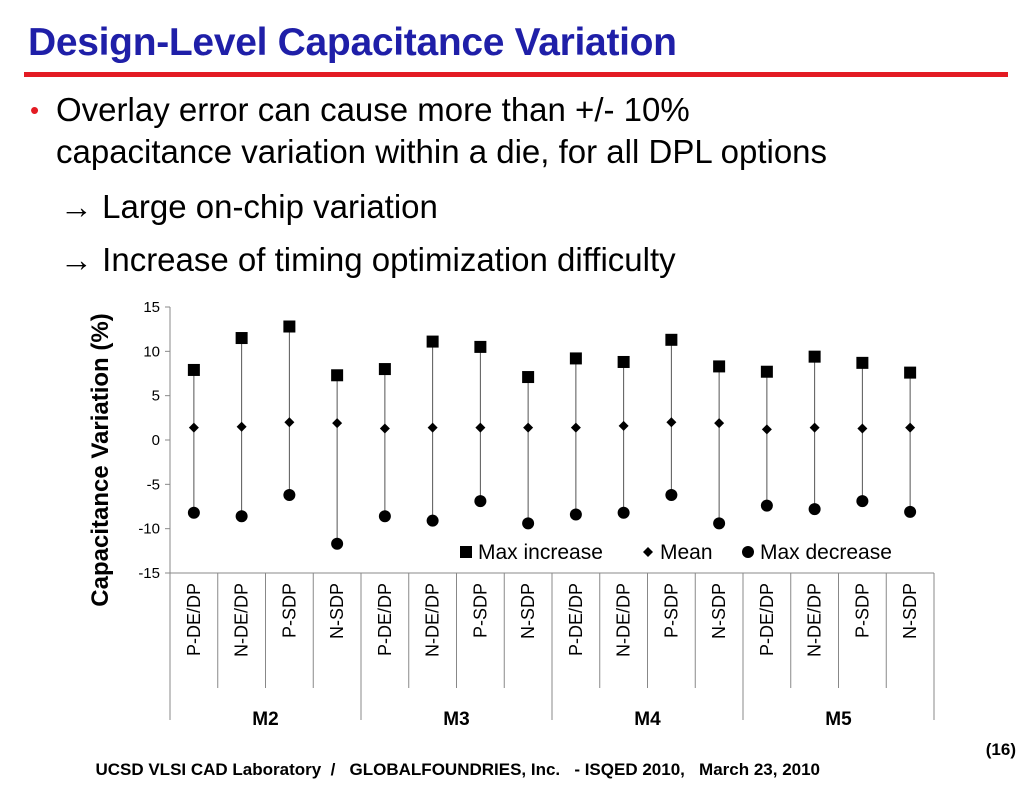 This screenshot has width=1024, height=800. What do you see at coordinates (540, 552) in the screenshot?
I see `legend-label-max-increase: Max increase` at bounding box center [540, 552].